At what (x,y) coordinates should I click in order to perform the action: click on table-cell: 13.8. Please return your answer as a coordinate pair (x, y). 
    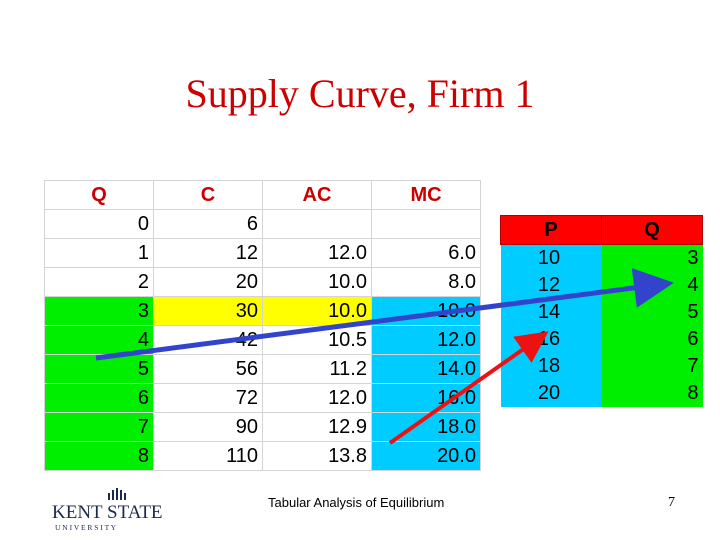
    Looking at the image, I should click on (317, 456).